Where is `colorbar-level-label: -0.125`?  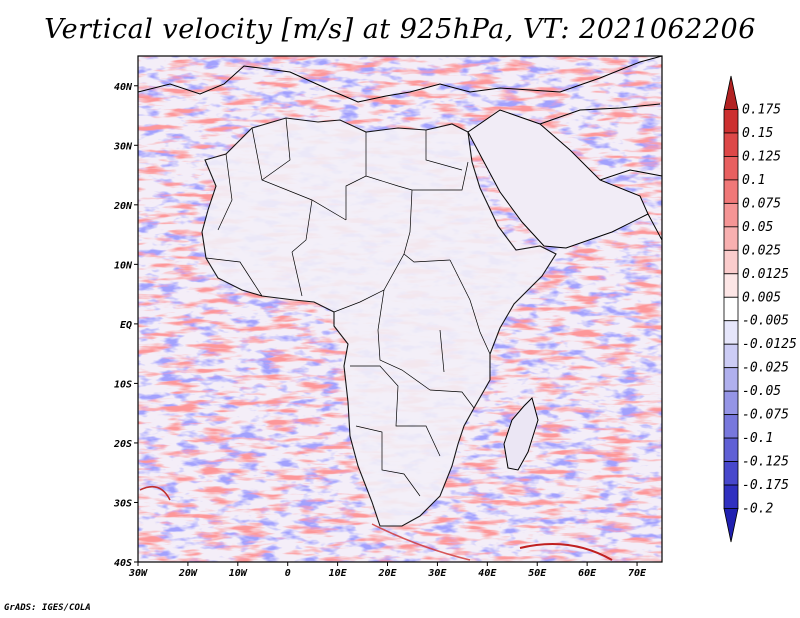 colorbar-level-label: -0.125 is located at coordinates (765, 462).